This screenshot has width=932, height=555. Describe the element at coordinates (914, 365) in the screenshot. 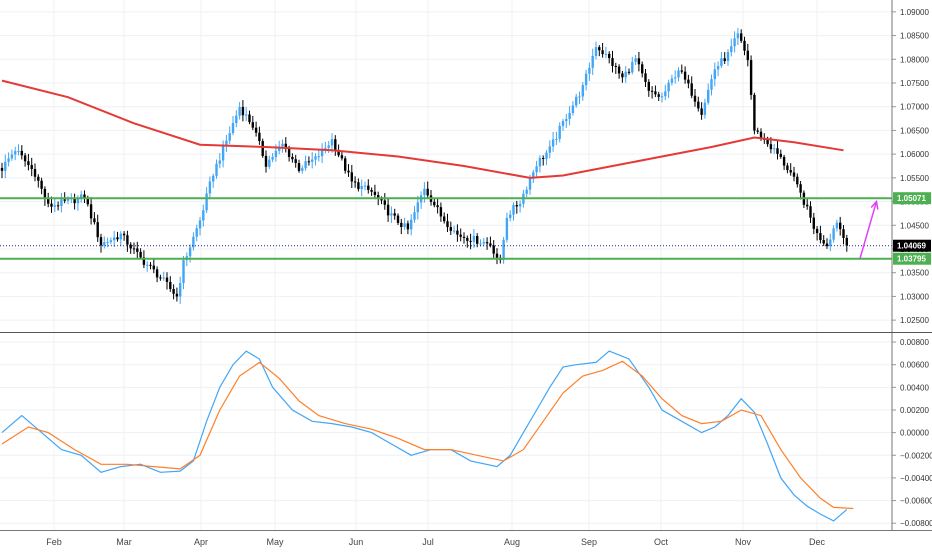

I see `osc-y-tick-label: 0.00600` at that location.